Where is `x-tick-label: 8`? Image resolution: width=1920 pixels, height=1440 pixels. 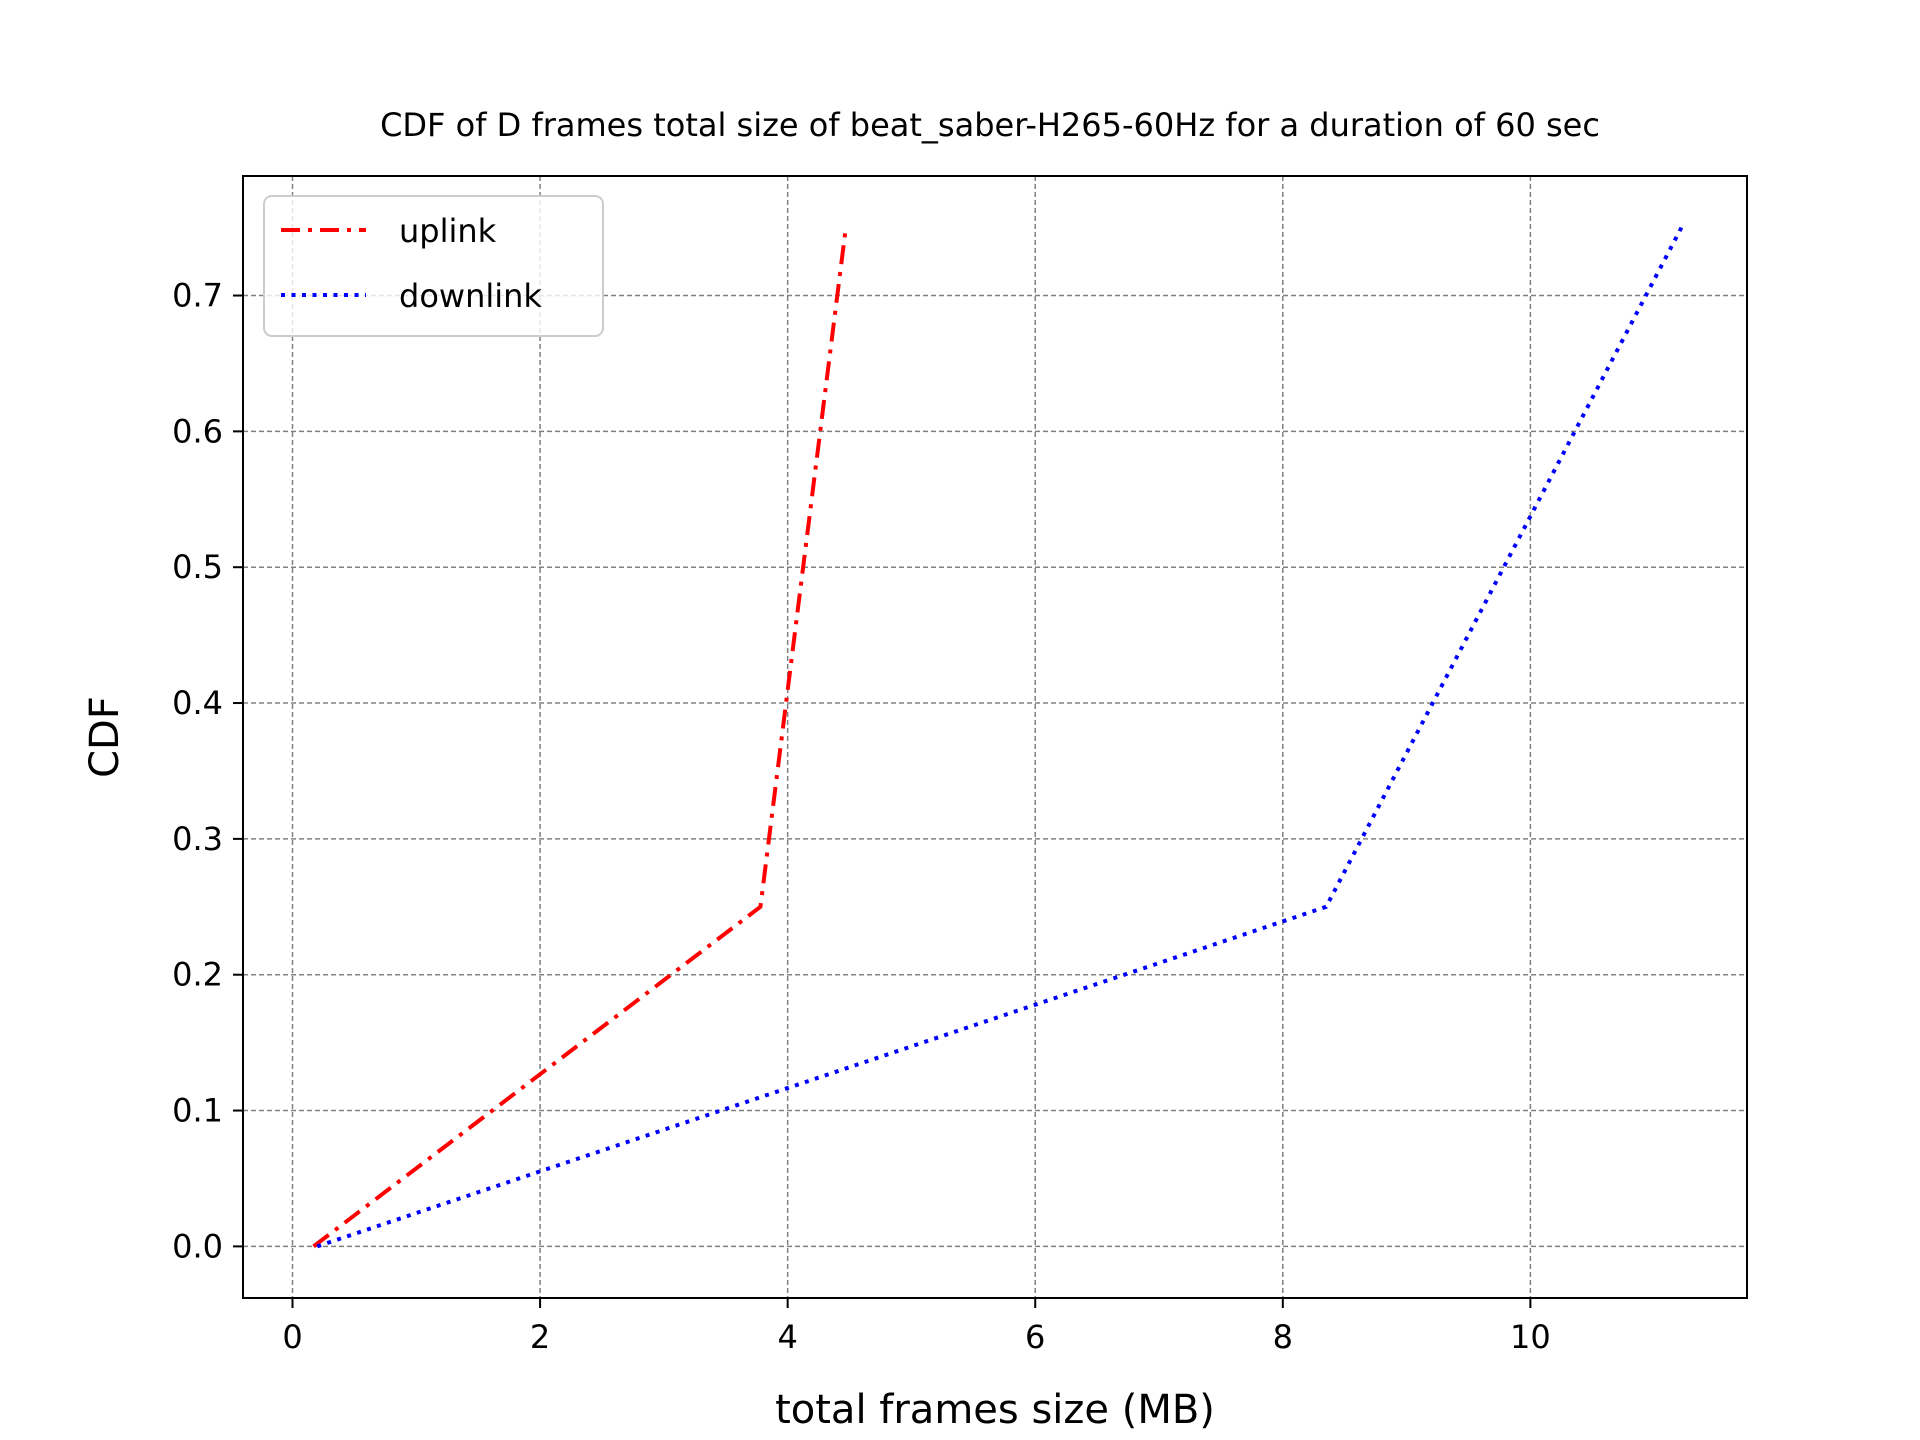 x-tick-label: 8 is located at coordinates (1283, 1337).